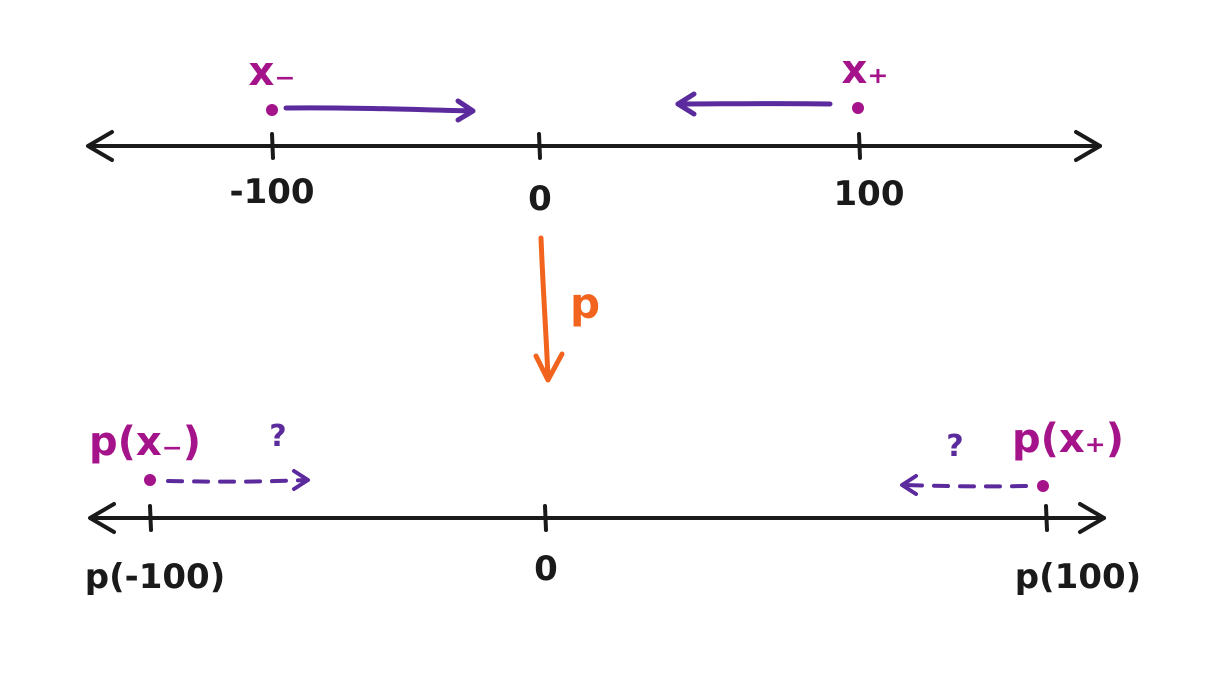 This screenshot has width=1216, height=681. I want to click on bottom-tick-label-p-neg100: p(-100), so click(155, 577).